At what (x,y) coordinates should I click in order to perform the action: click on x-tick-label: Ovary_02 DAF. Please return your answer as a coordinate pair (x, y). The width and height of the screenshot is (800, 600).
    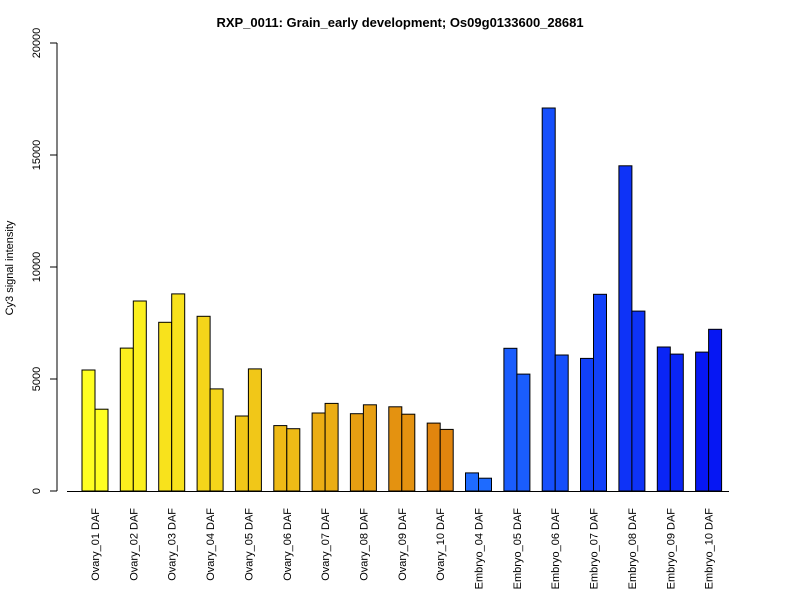
    Looking at the image, I should click on (134, 544).